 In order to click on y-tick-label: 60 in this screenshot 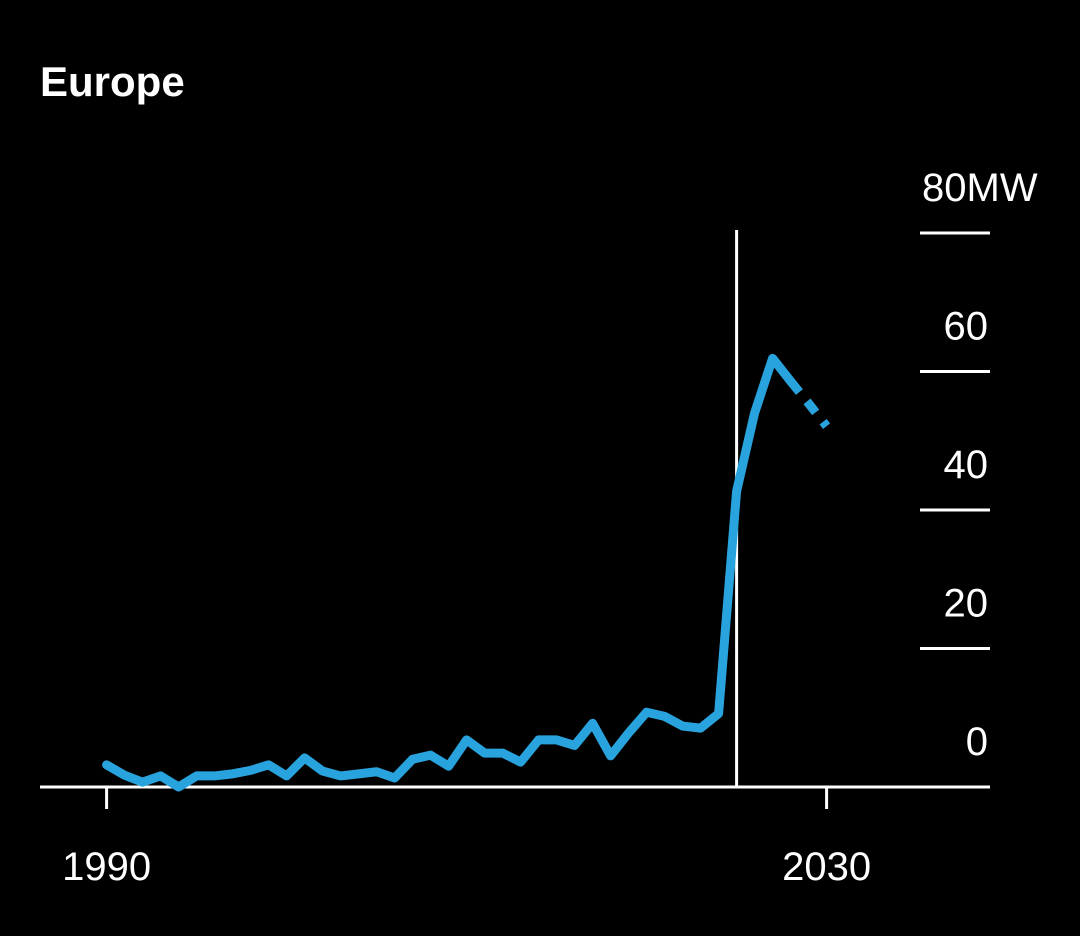, I will do `click(966, 327)`.